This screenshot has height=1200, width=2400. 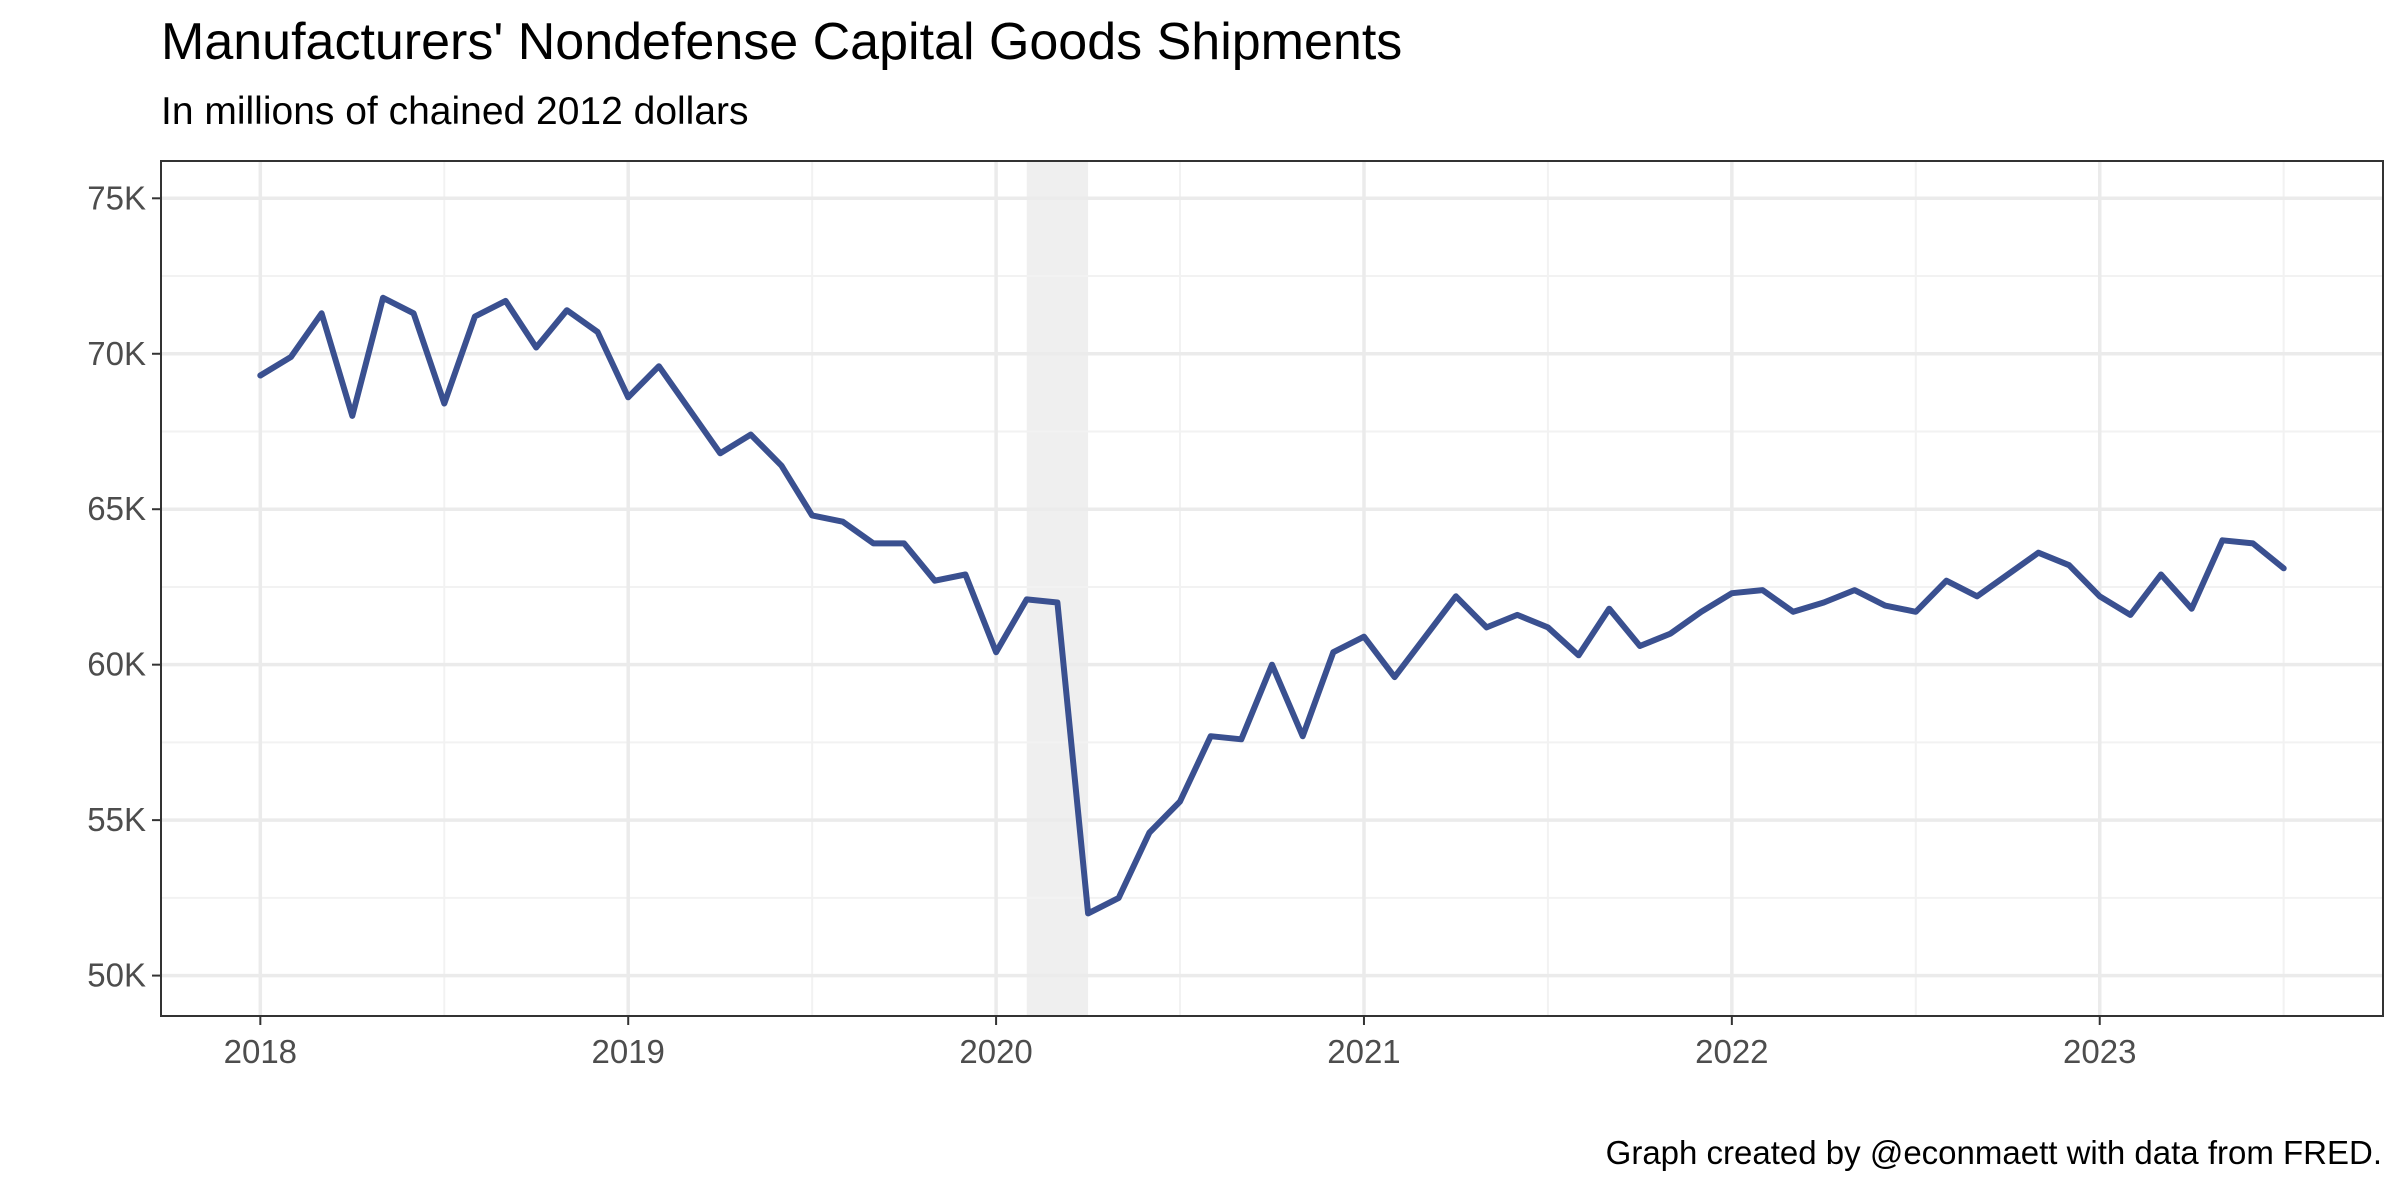 What do you see at coordinates (1731, 1051) in the screenshot?
I see `x-tick-label: 2022` at bounding box center [1731, 1051].